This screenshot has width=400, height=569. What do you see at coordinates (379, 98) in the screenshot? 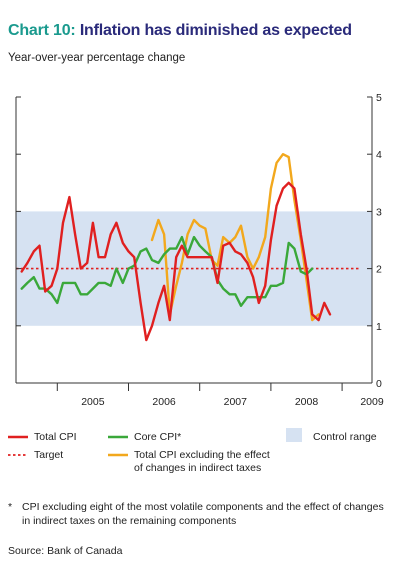
I see `y-tick-label: 5` at bounding box center [379, 98].